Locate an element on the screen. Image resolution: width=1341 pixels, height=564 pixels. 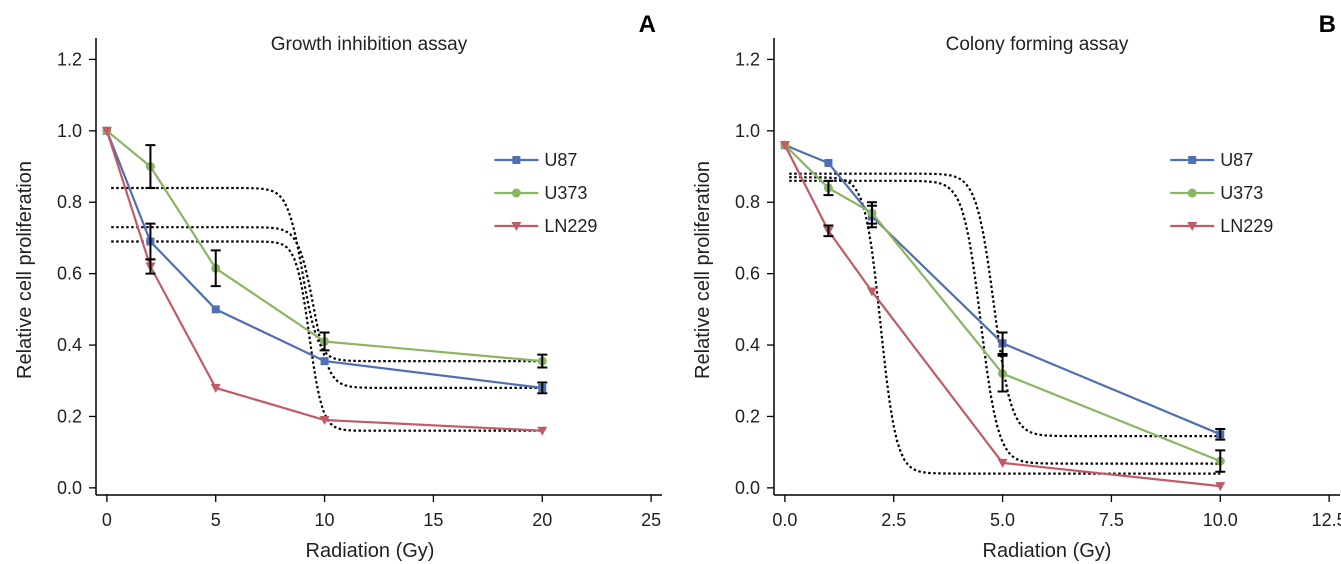
panel-a-x-tick-label: 5 is located at coordinates (216, 520).